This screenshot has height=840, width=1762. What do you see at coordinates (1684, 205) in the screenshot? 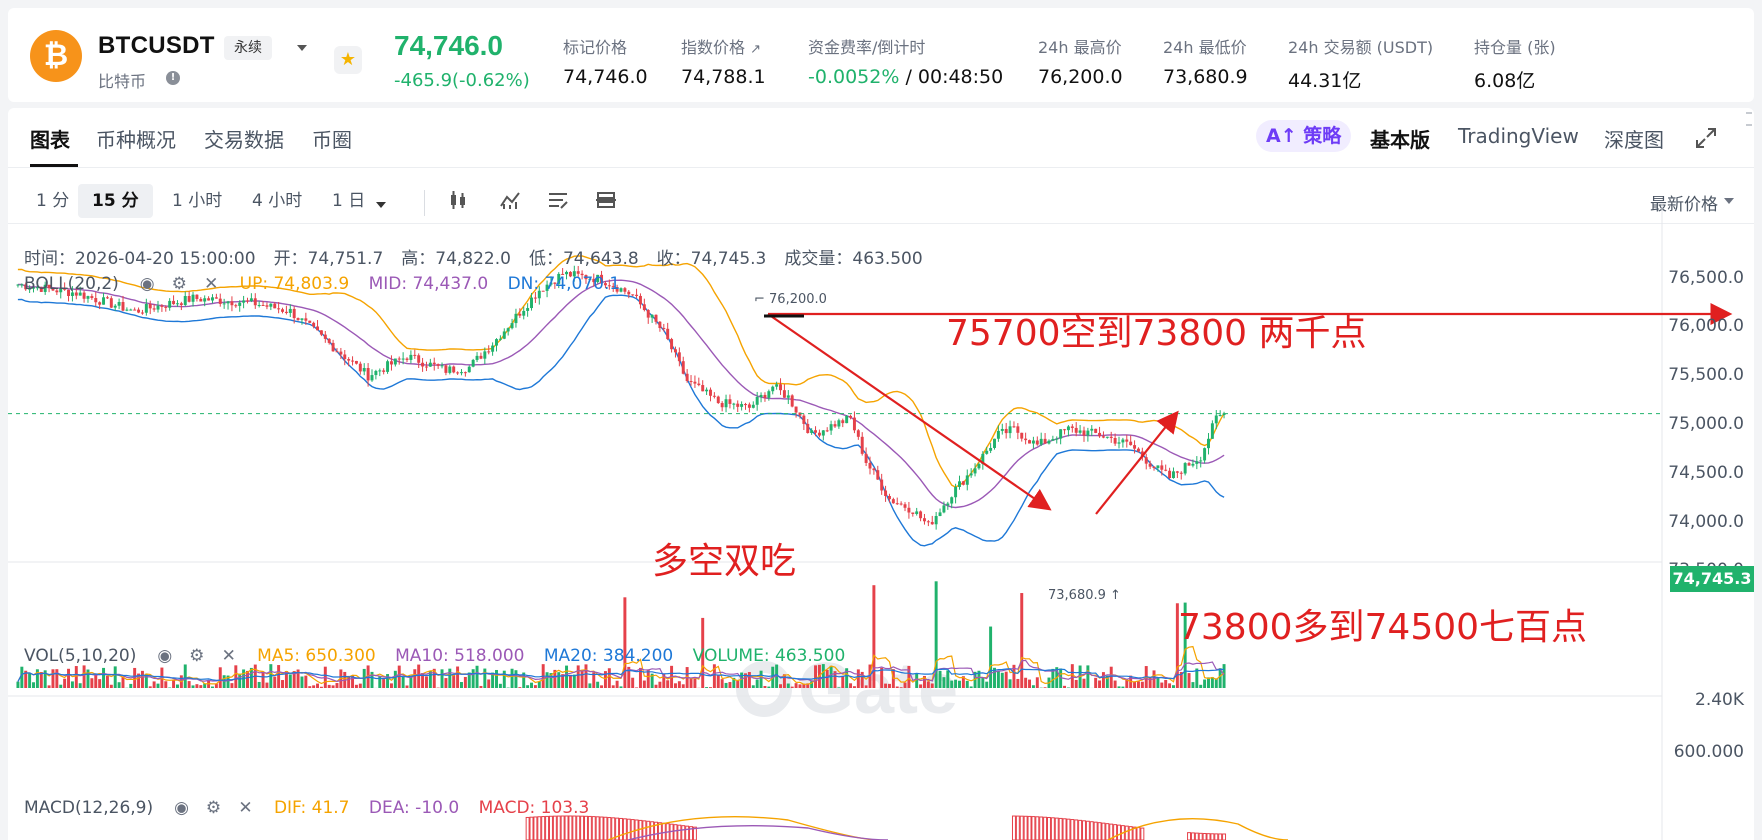
I see `price-type-select: 最新价格` at bounding box center [1684, 205].